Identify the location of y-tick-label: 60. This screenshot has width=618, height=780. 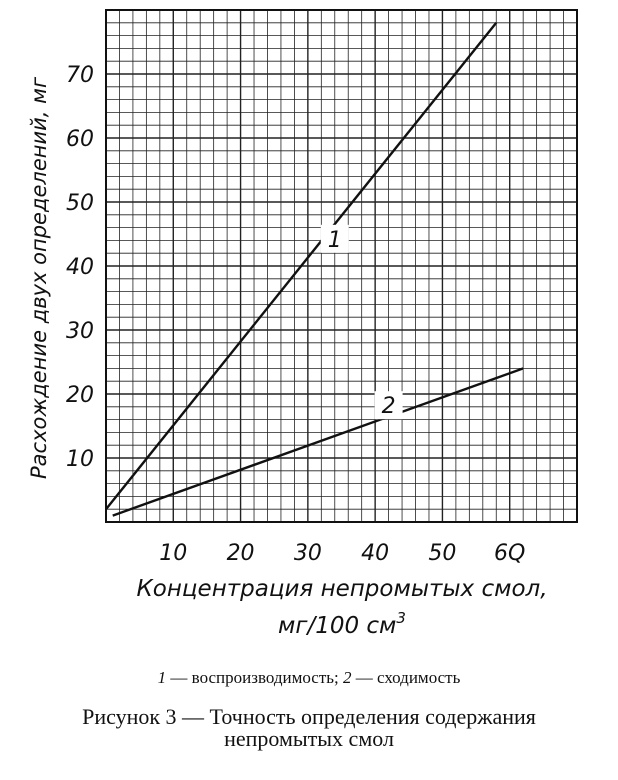
(80, 139).